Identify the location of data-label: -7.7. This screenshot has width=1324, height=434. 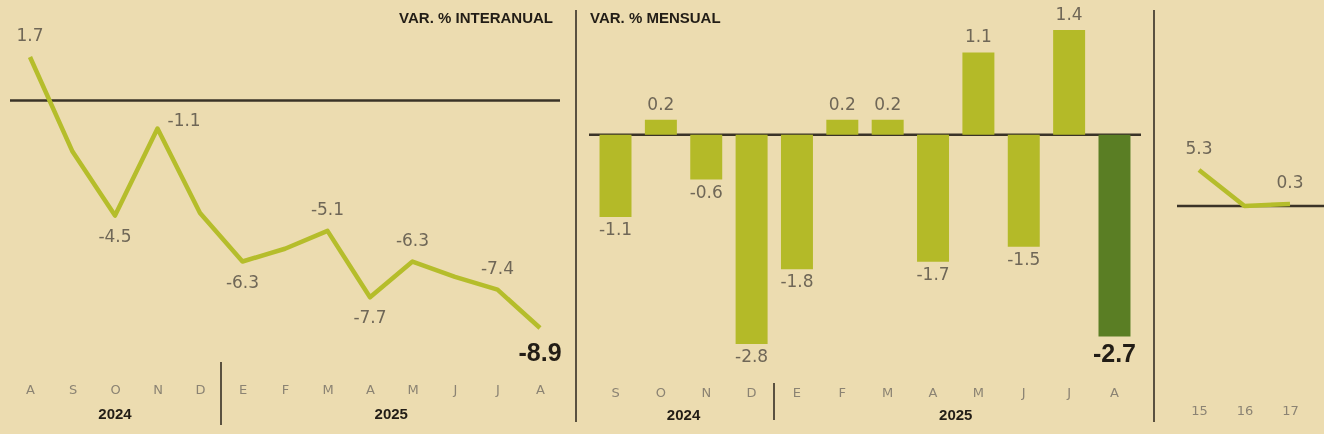
(370, 317).